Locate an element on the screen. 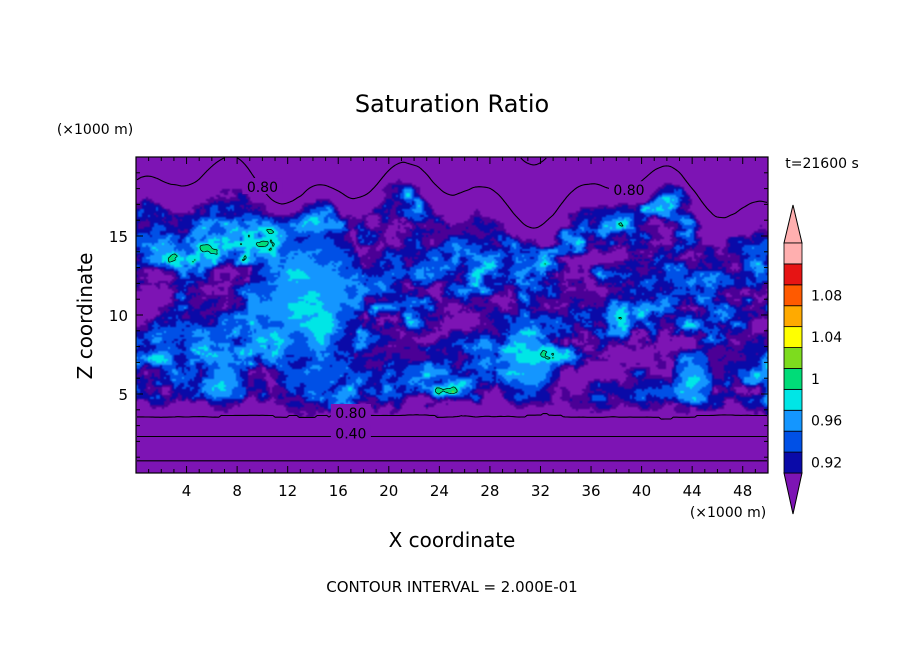  colorbar-label: 0.96 is located at coordinates (826, 422).